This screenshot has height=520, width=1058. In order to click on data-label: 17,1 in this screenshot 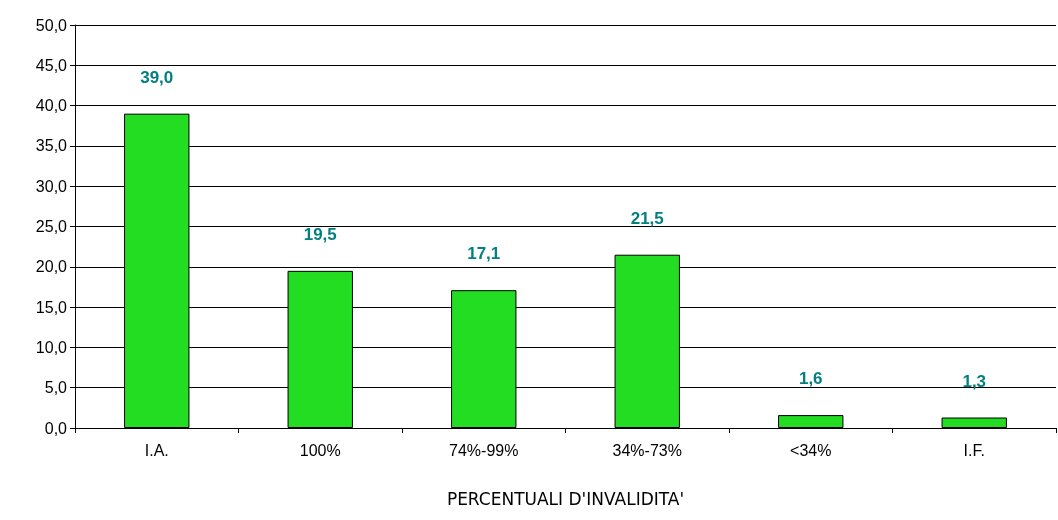, I will do `click(484, 254)`.